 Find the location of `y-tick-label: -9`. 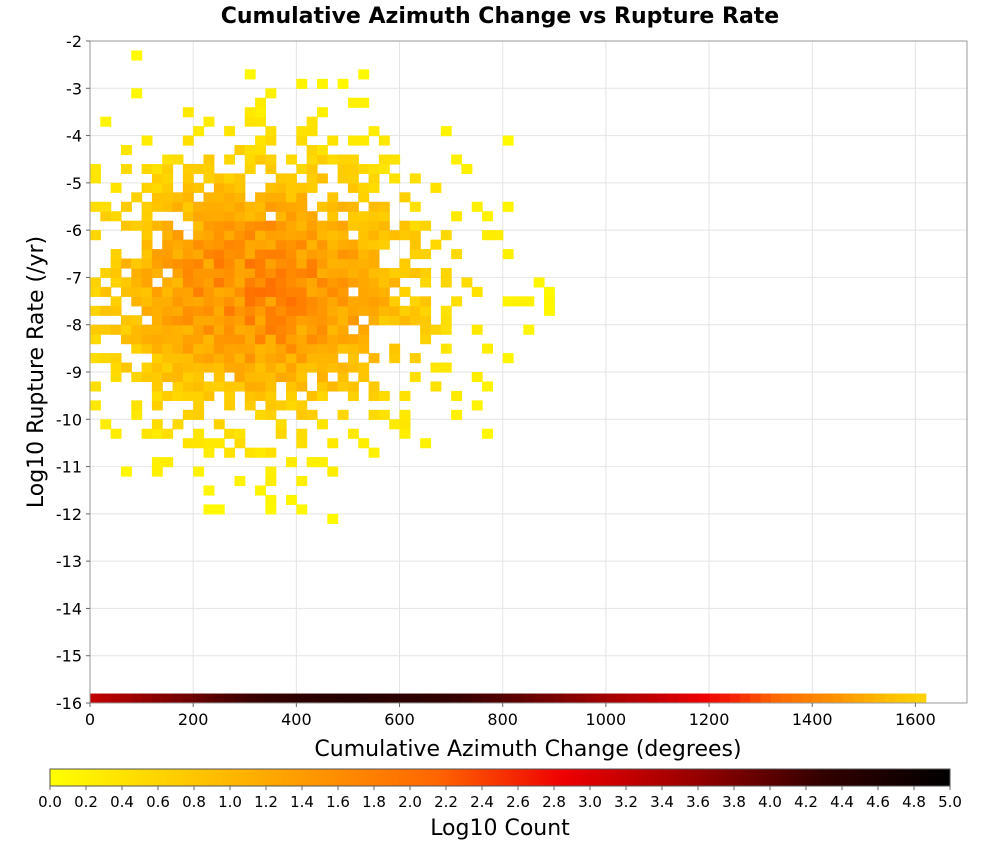

y-tick-label: -9 is located at coordinates (74, 372).